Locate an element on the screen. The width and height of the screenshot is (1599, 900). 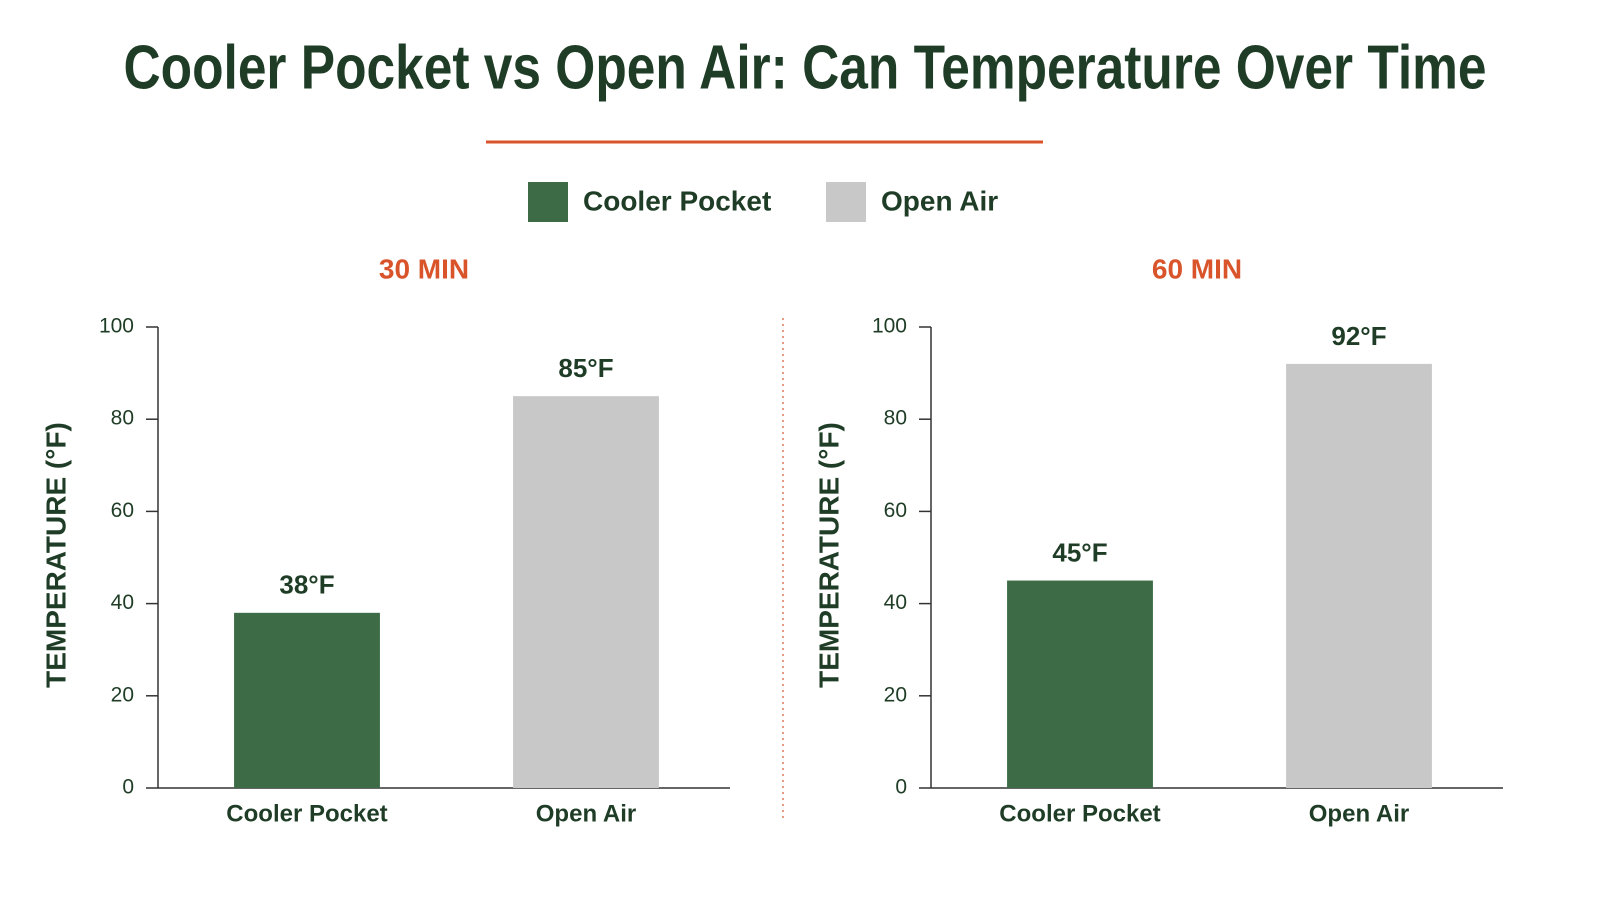
value-label: 85°F is located at coordinates (585, 368).